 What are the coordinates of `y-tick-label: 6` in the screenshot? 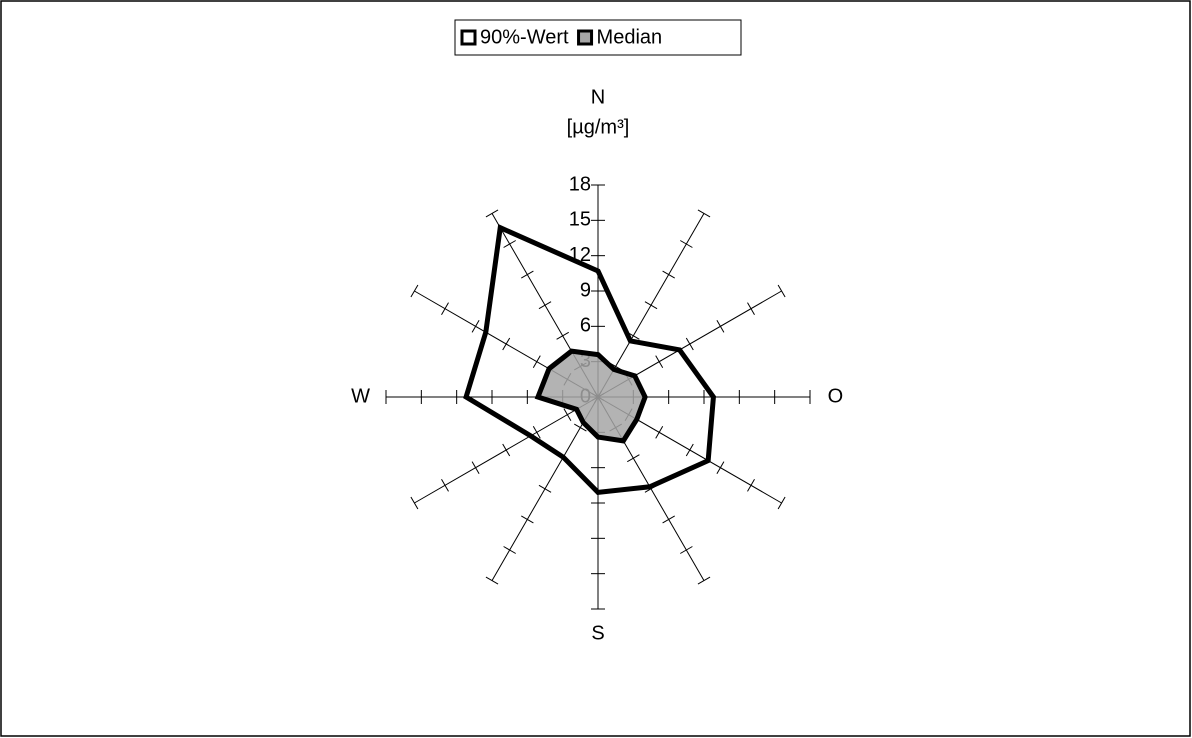 It's located at (585, 326).